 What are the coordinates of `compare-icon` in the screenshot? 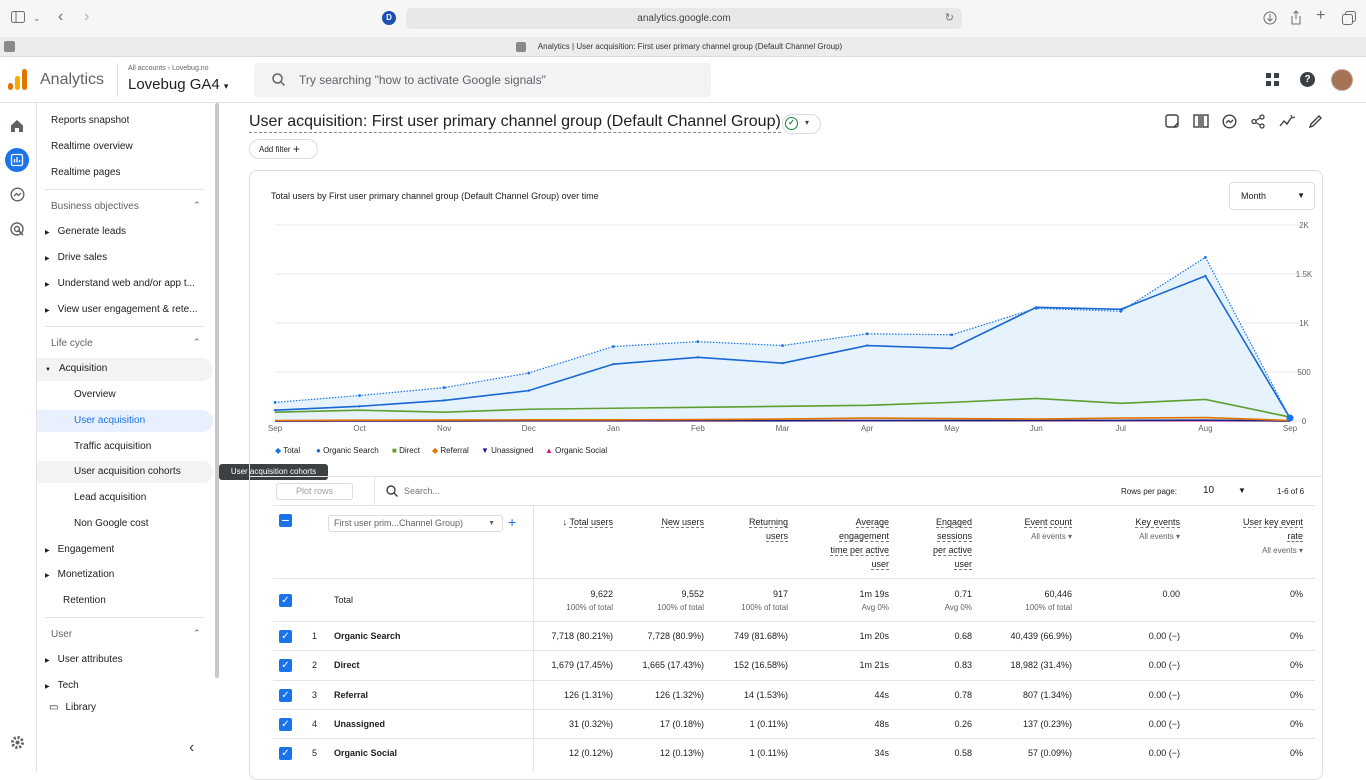 It's located at (1201, 121).